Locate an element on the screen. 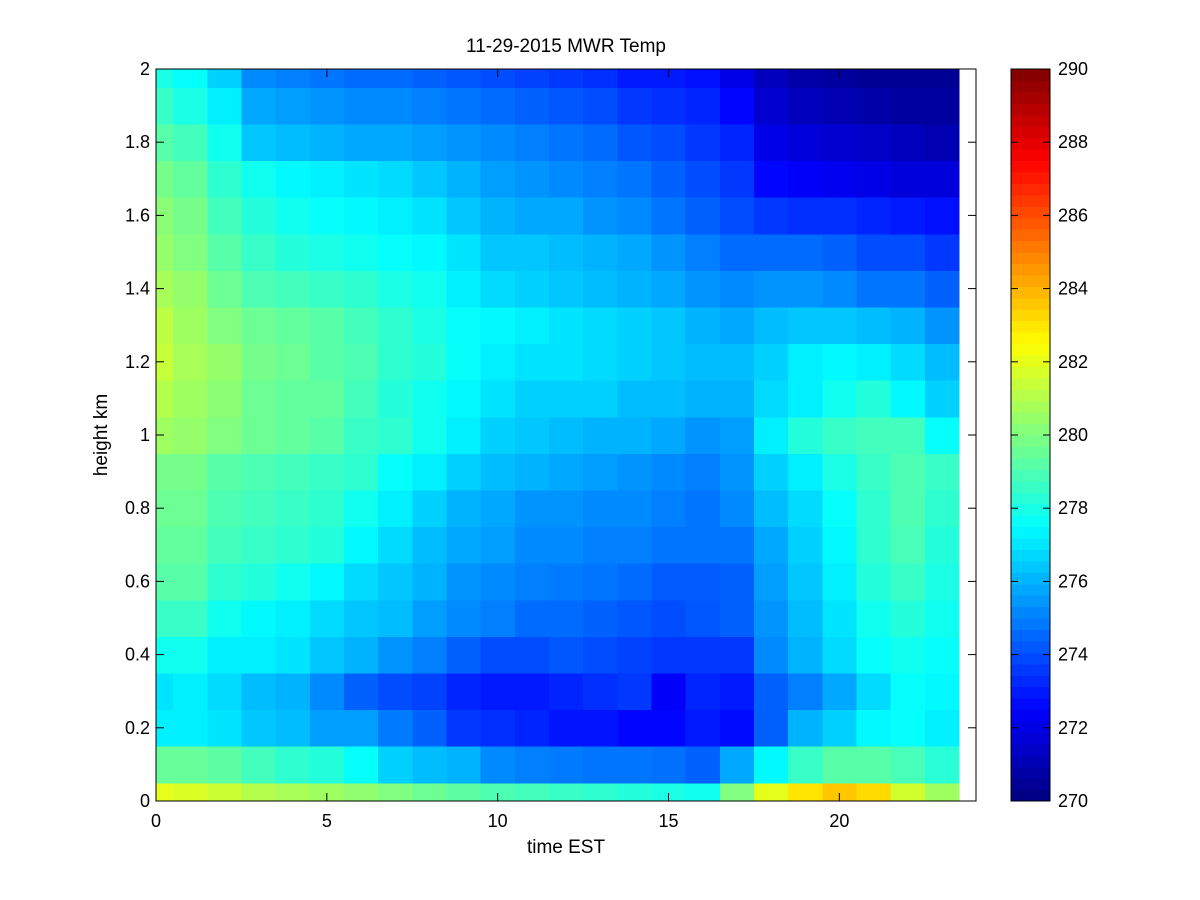  y-tick-label: 1.6 is located at coordinates (137, 215).